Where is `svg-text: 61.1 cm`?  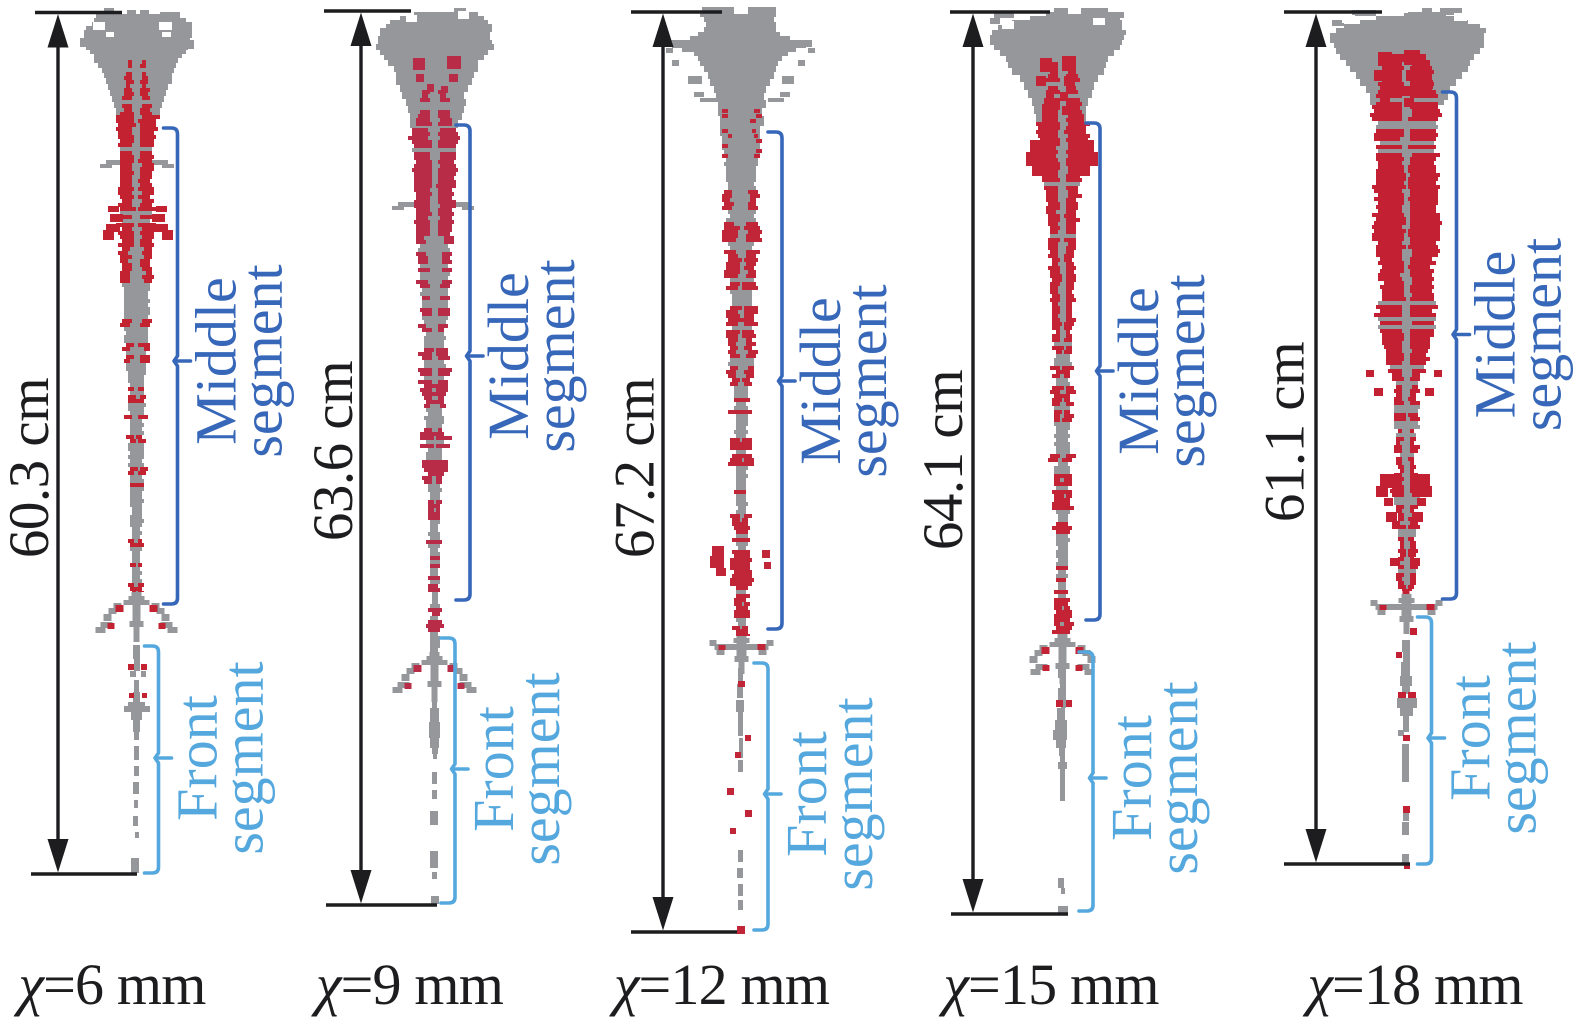
svg-text: 61.1 cm is located at coordinates (1285, 432).